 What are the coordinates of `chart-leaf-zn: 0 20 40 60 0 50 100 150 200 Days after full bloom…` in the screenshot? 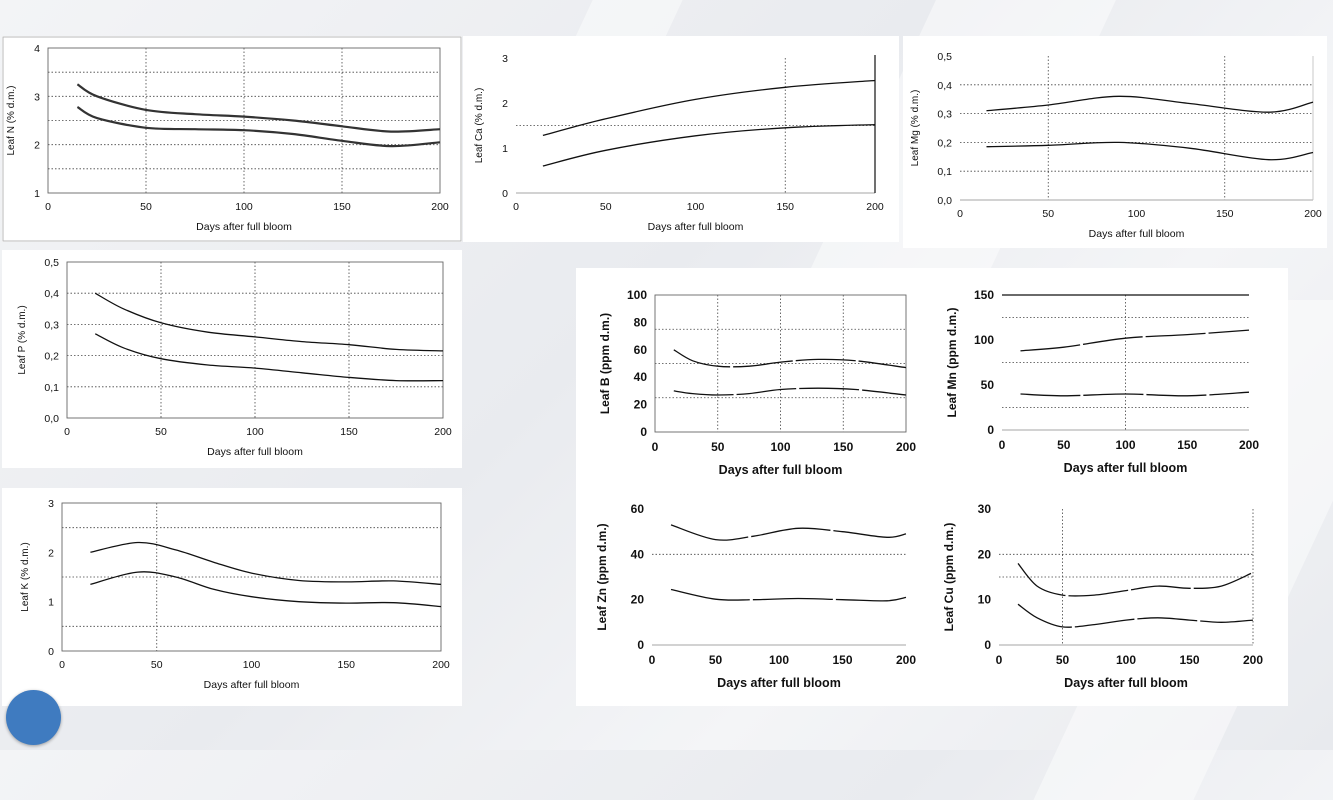 It's located at (755, 596).